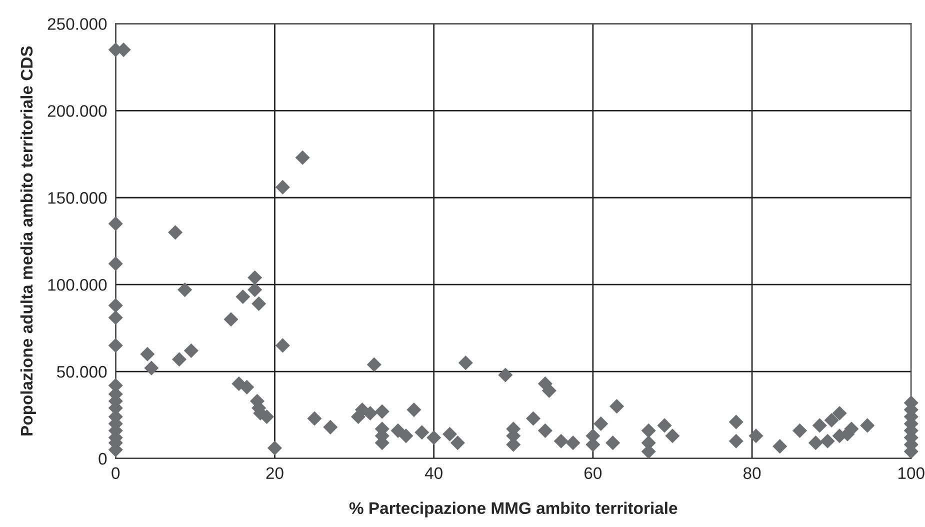 The width and height of the screenshot is (925, 527). What do you see at coordinates (77, 24) in the screenshot?
I see `y-tick-label: 250.000` at bounding box center [77, 24].